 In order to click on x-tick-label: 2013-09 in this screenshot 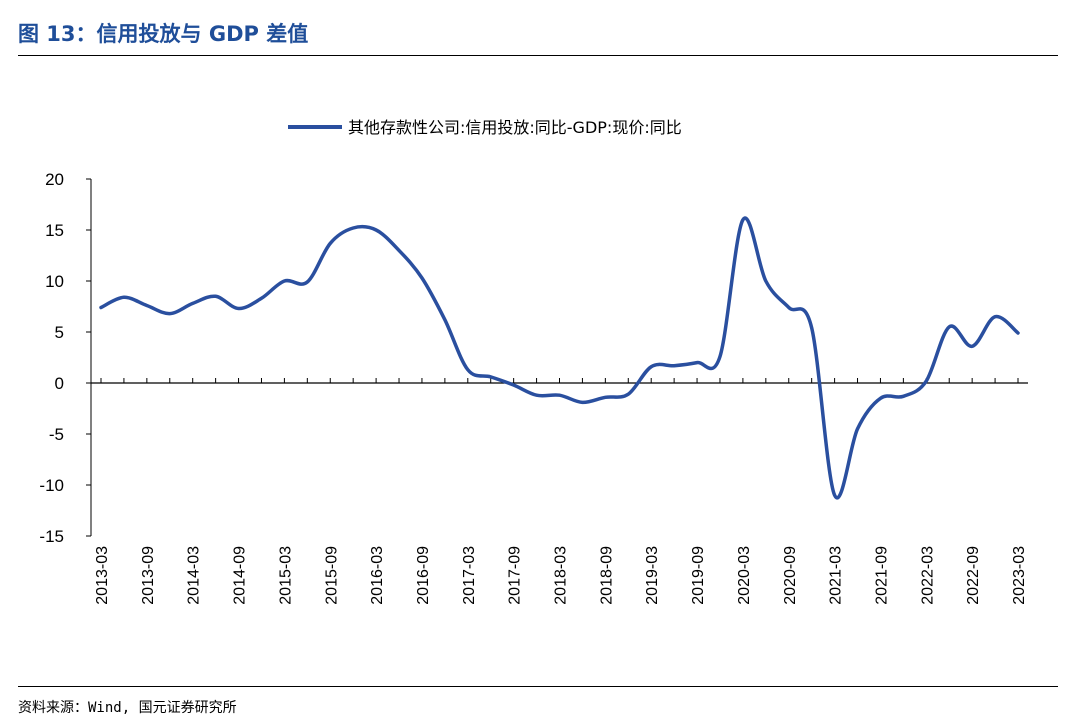, I will do `click(148, 575)`.